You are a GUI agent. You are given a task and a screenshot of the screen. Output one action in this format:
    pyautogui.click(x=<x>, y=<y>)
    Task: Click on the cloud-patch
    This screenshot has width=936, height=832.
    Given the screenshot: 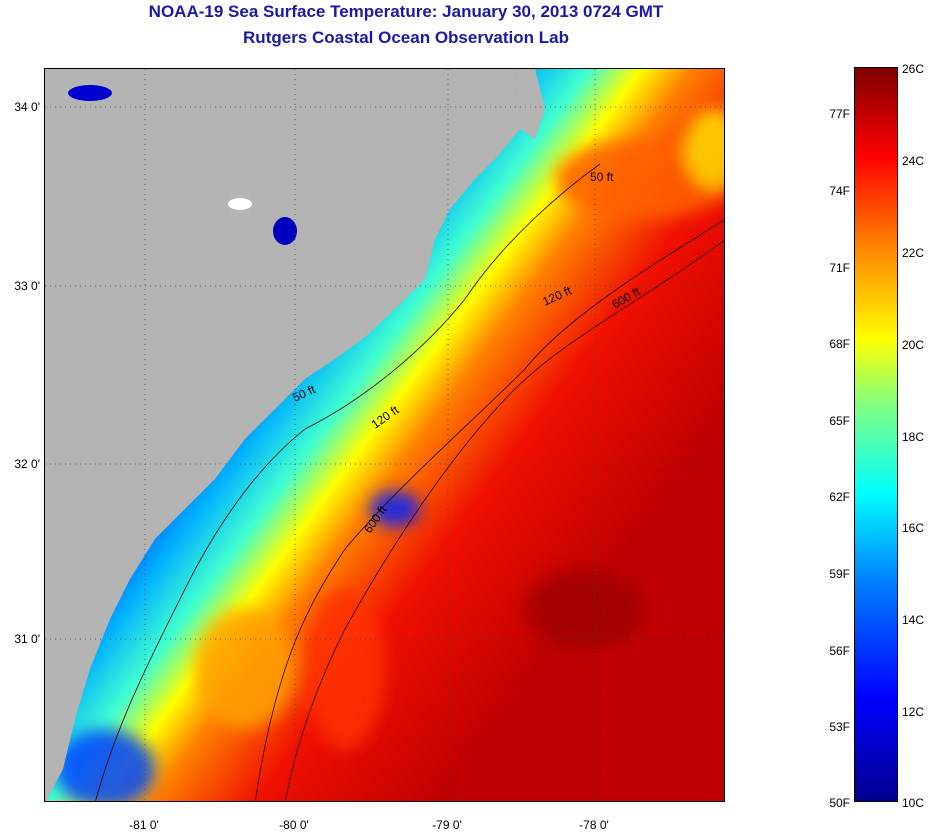 What is the action you would take?
    pyautogui.click(x=240, y=204)
    